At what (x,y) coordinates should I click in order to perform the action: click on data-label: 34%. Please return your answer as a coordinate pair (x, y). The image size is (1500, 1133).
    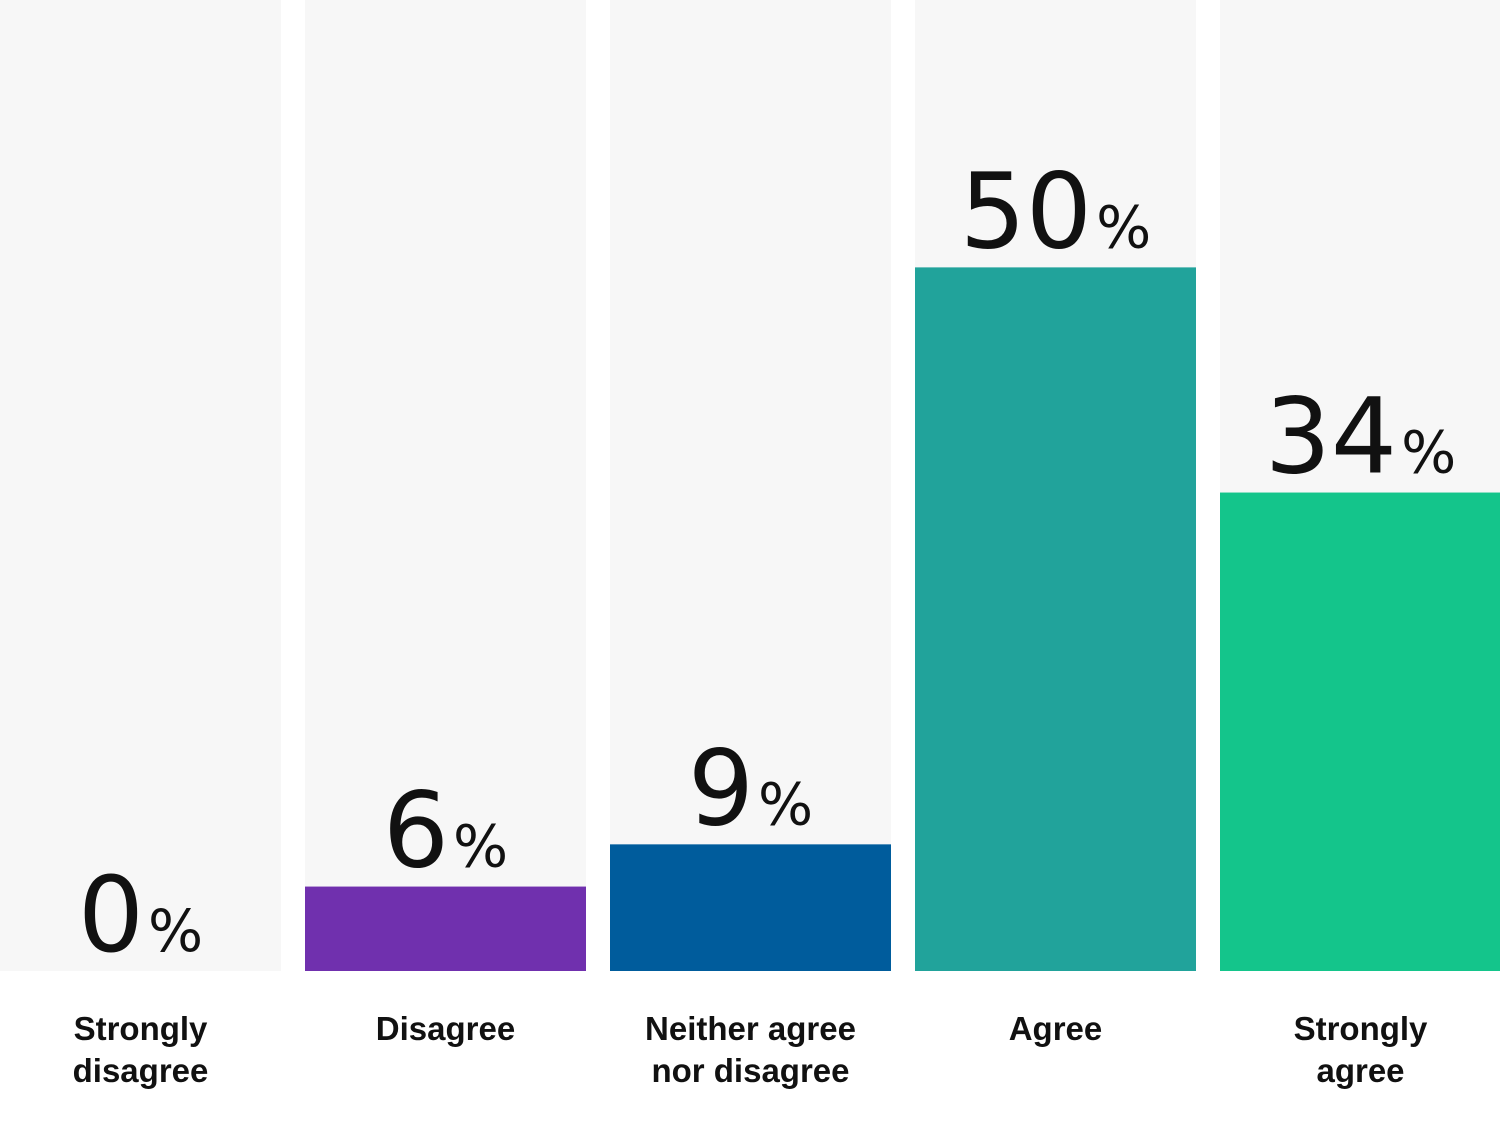
    Looking at the image, I should click on (1360, 437).